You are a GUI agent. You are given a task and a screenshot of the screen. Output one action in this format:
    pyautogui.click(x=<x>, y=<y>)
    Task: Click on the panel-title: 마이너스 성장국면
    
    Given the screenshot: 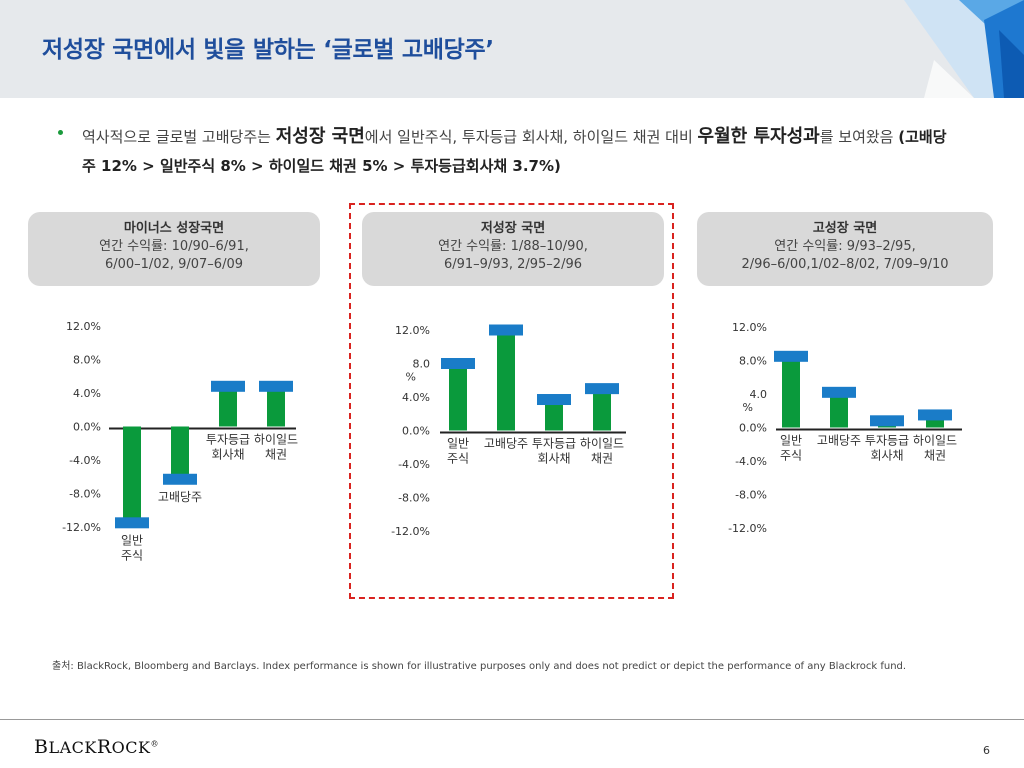 What is the action you would take?
    pyautogui.click(x=174, y=228)
    